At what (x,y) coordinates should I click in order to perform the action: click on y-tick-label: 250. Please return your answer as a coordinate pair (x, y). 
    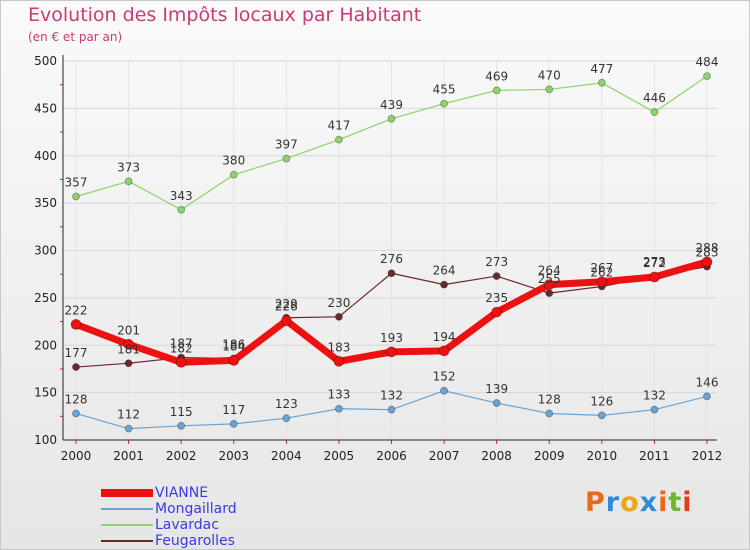
    Looking at the image, I should click on (45, 298).